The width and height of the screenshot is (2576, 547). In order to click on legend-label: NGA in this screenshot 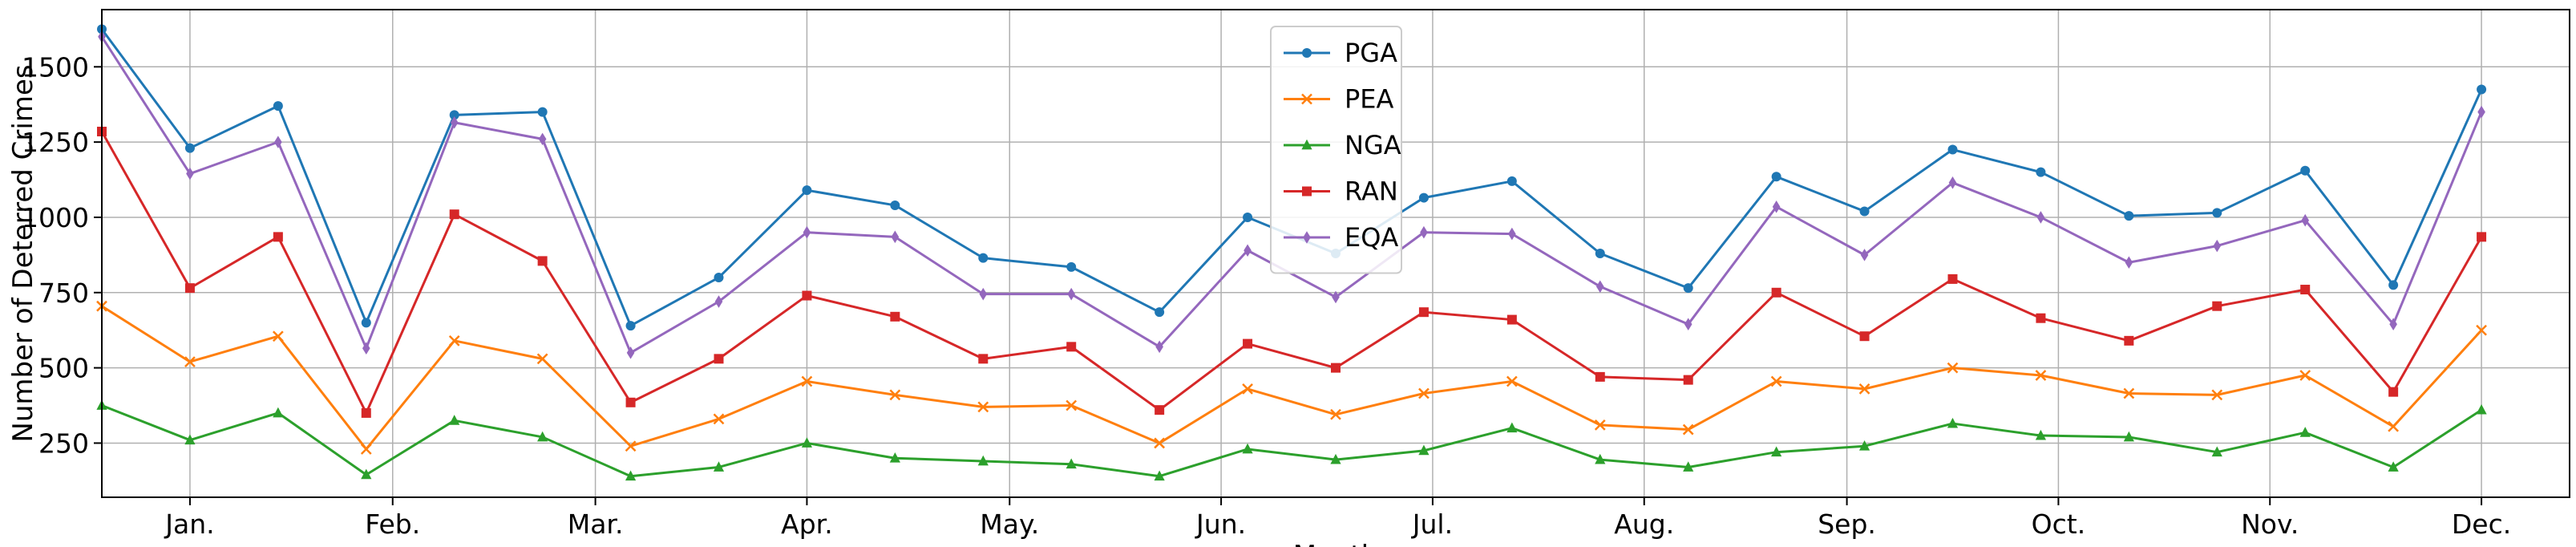, I will do `click(1373, 145)`.